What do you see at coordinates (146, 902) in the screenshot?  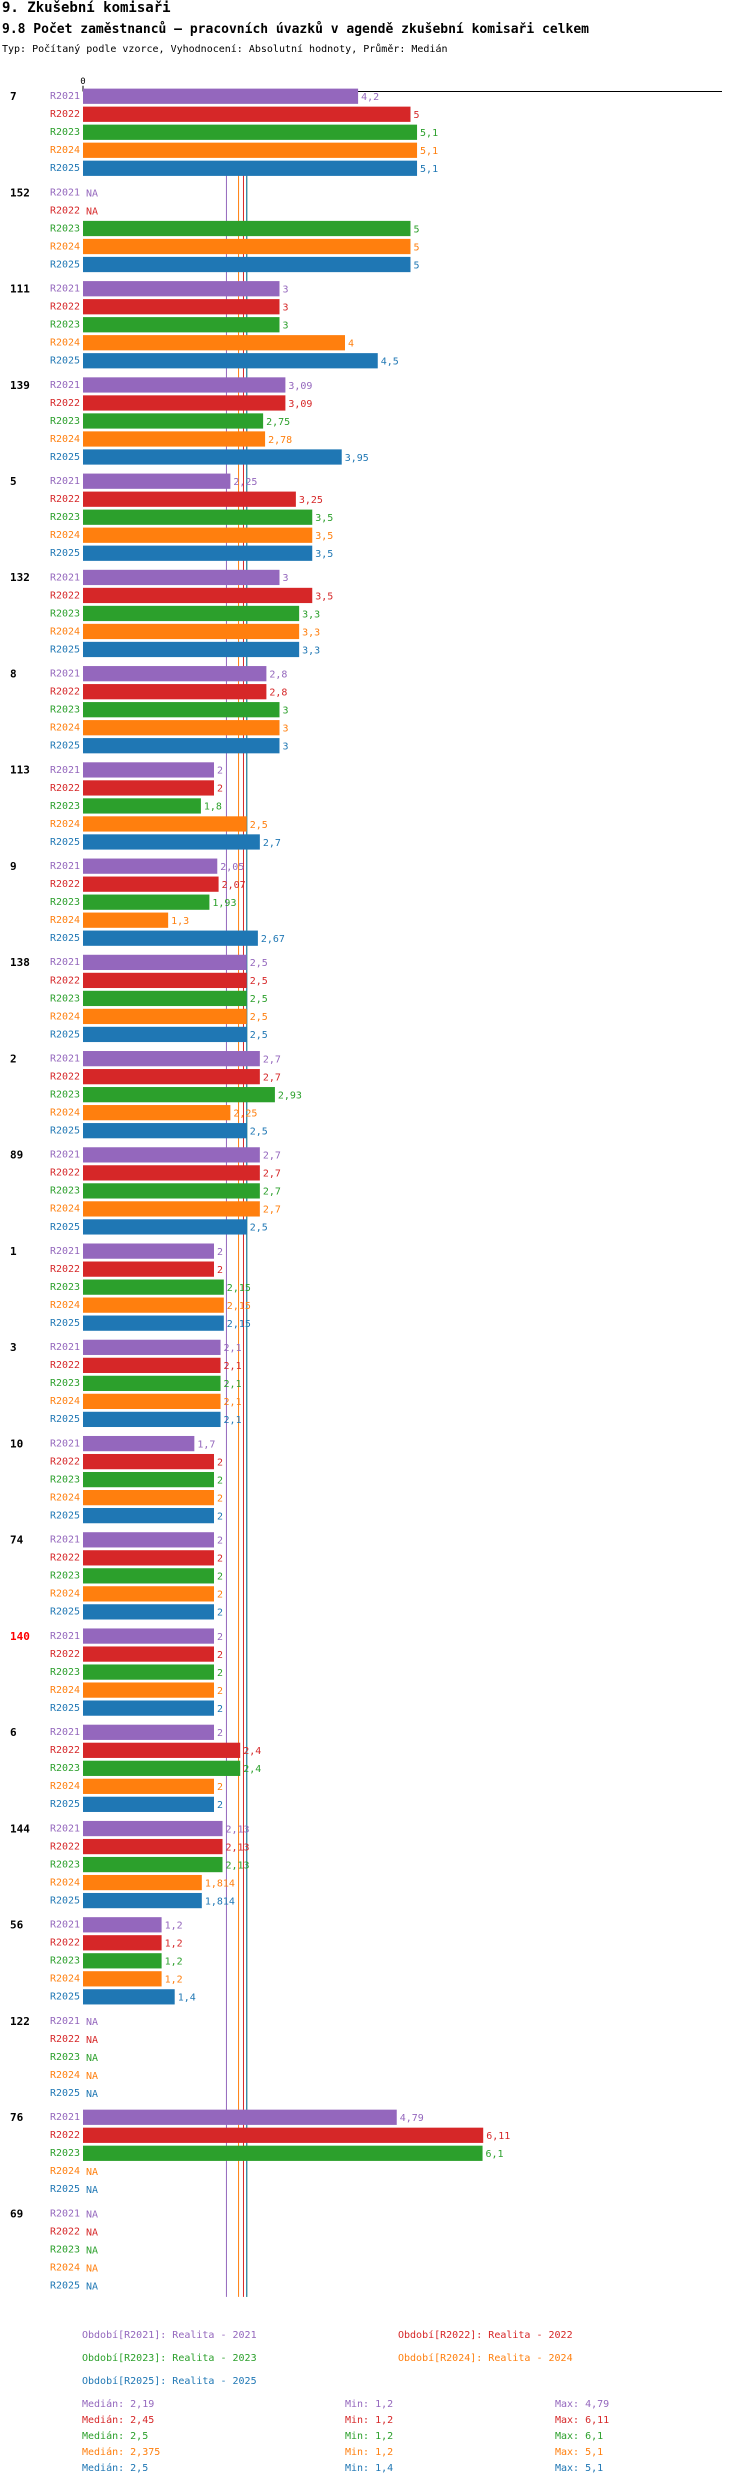 I see `bar-9-R2023` at bounding box center [146, 902].